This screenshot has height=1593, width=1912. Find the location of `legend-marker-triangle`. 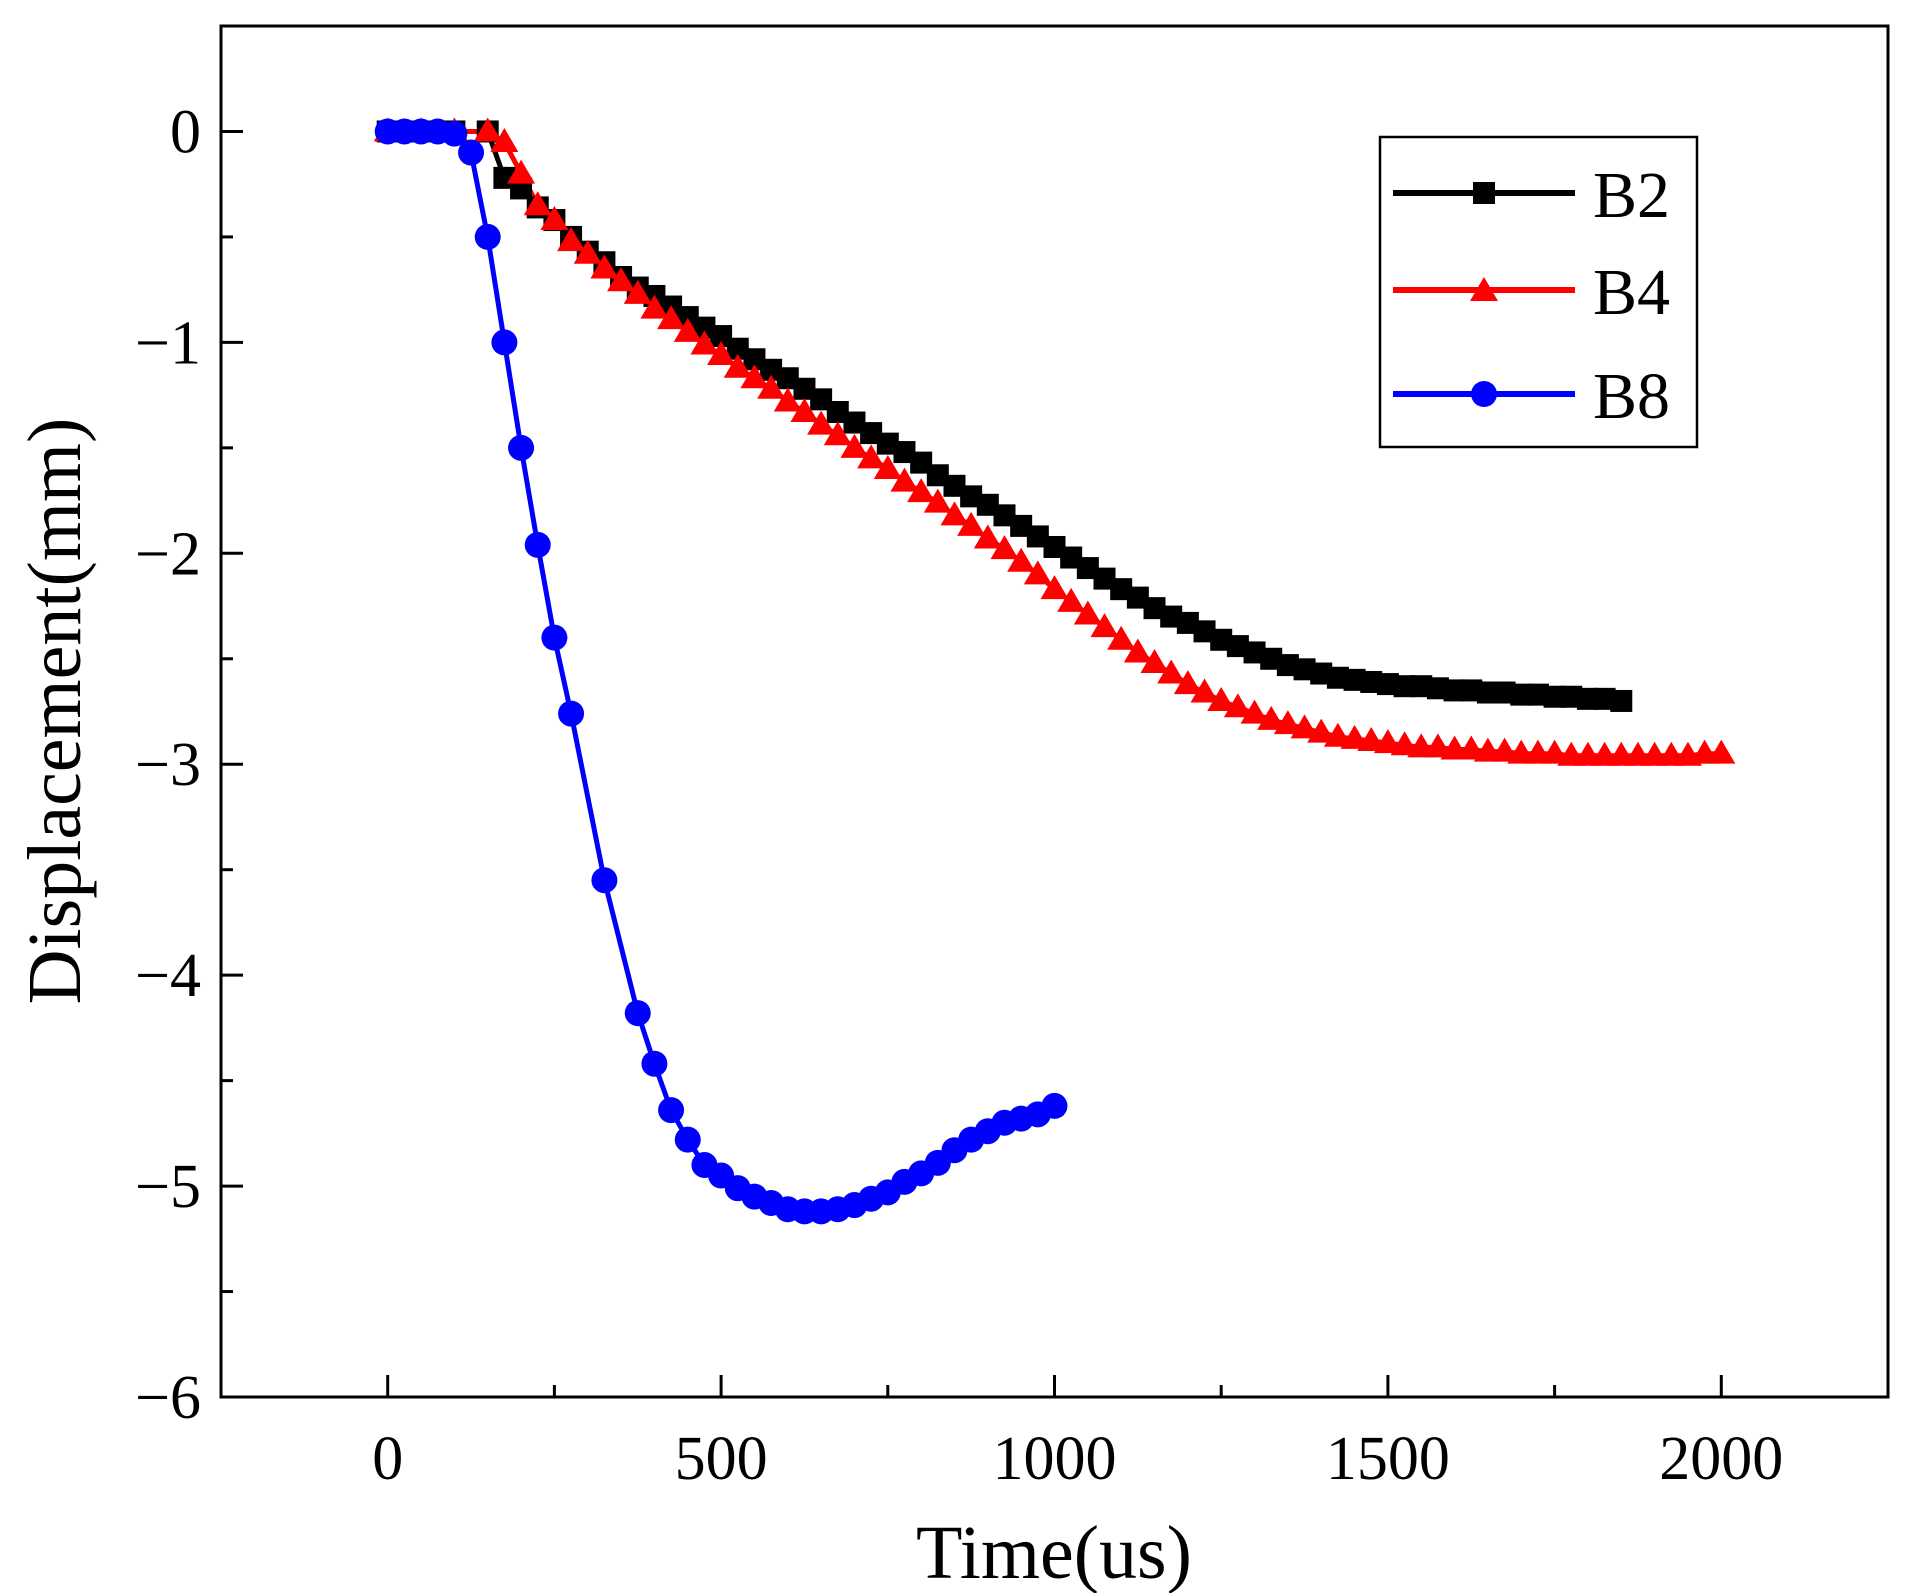

legend-marker-triangle is located at coordinates (1484, 289).